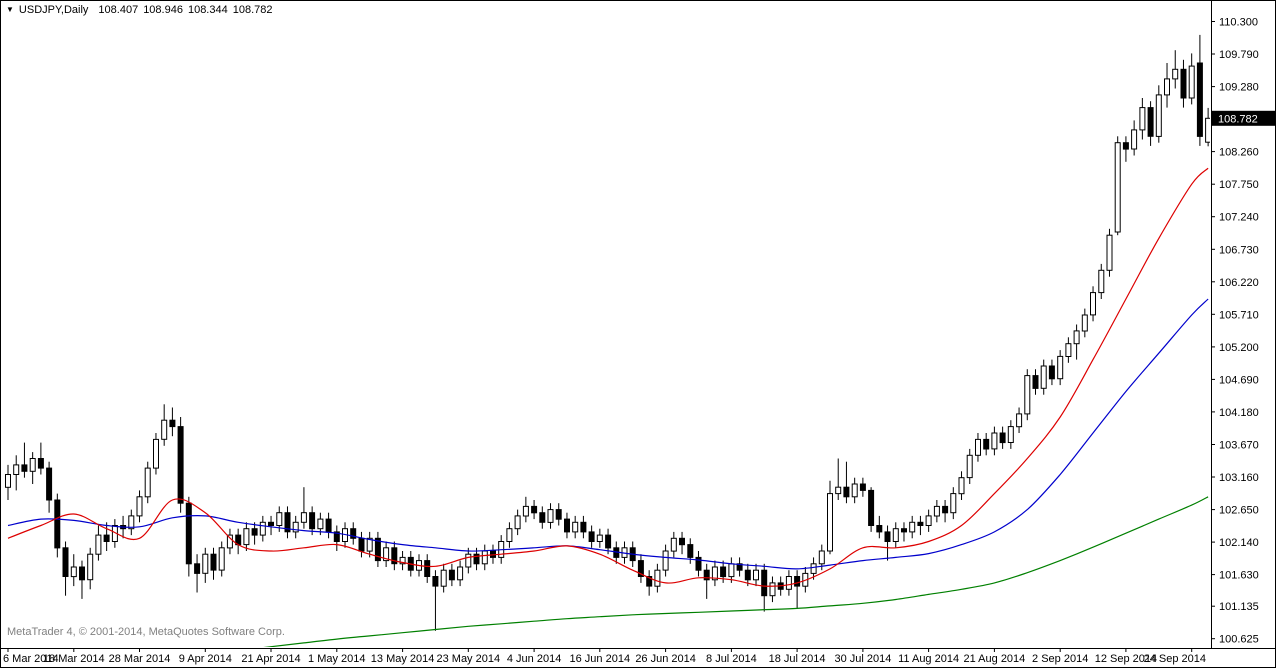 The image size is (1276, 668). I want to click on y-axis-label: 110.300, so click(1238, 23).